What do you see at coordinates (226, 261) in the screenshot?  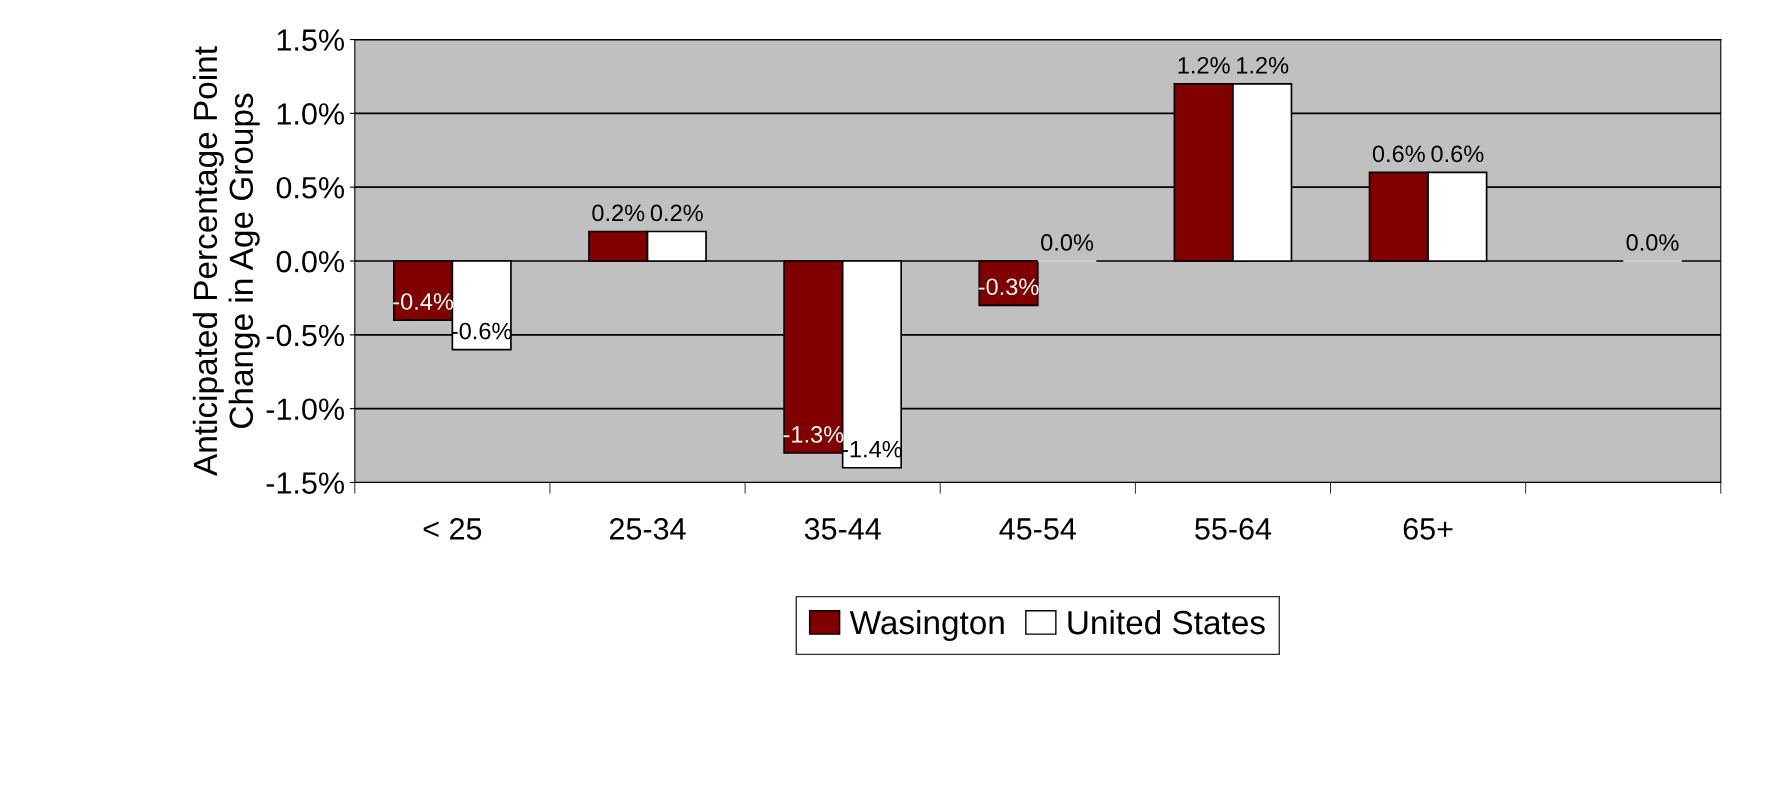 I see `y-axis-title: Anticipated Percentage Point Change in Age Groups` at bounding box center [226, 261].